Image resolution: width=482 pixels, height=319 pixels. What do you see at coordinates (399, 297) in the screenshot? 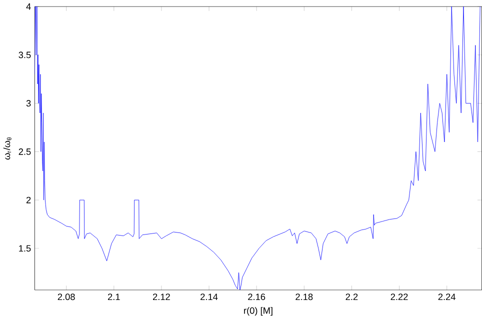
I see `x-tick-label: 2.22` at bounding box center [399, 297].